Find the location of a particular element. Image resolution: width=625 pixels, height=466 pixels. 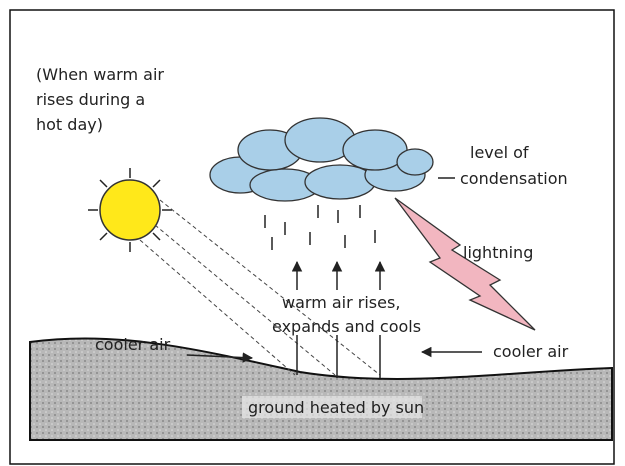

sun-rays is located at coordinates (260, 287).